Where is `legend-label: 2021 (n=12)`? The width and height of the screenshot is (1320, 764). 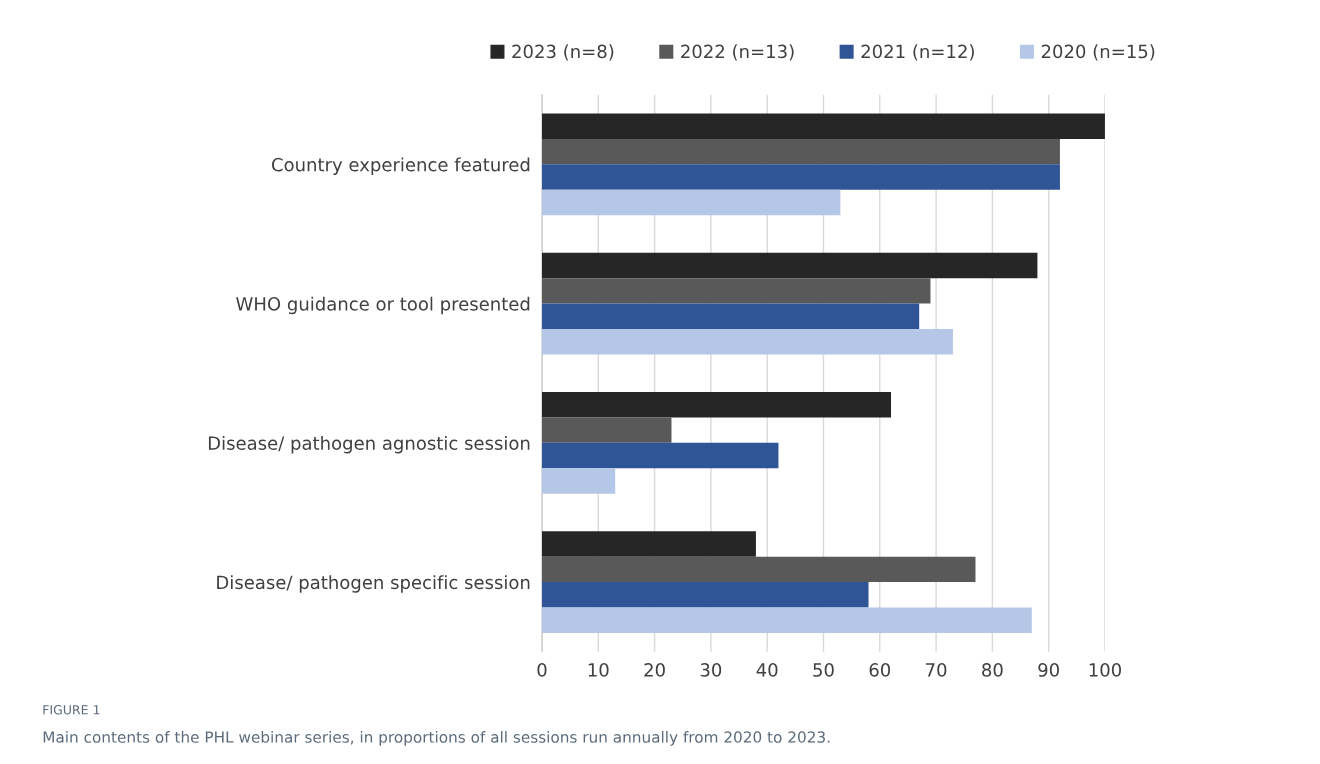 legend-label: 2021 (n=12) is located at coordinates (917, 52).